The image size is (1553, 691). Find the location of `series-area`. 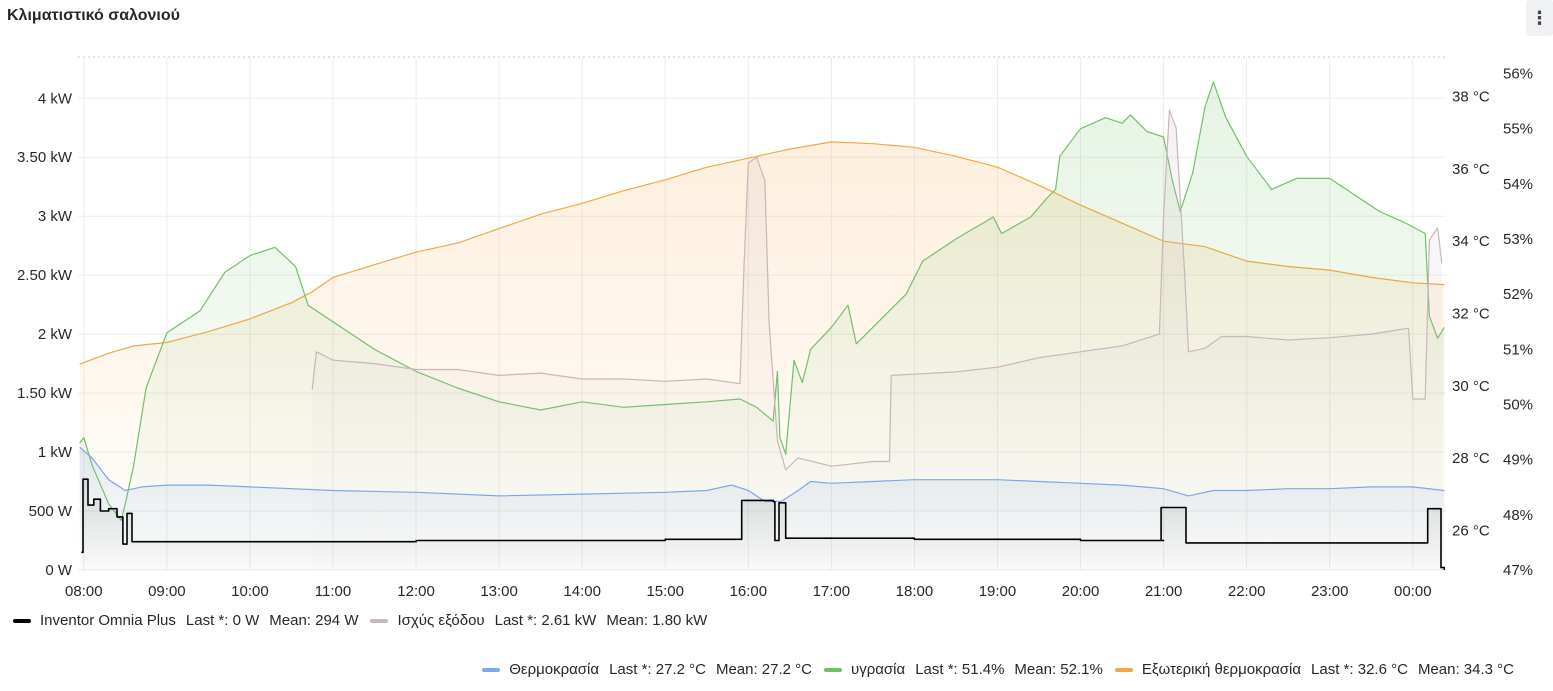

series-area is located at coordinates (763, 524).